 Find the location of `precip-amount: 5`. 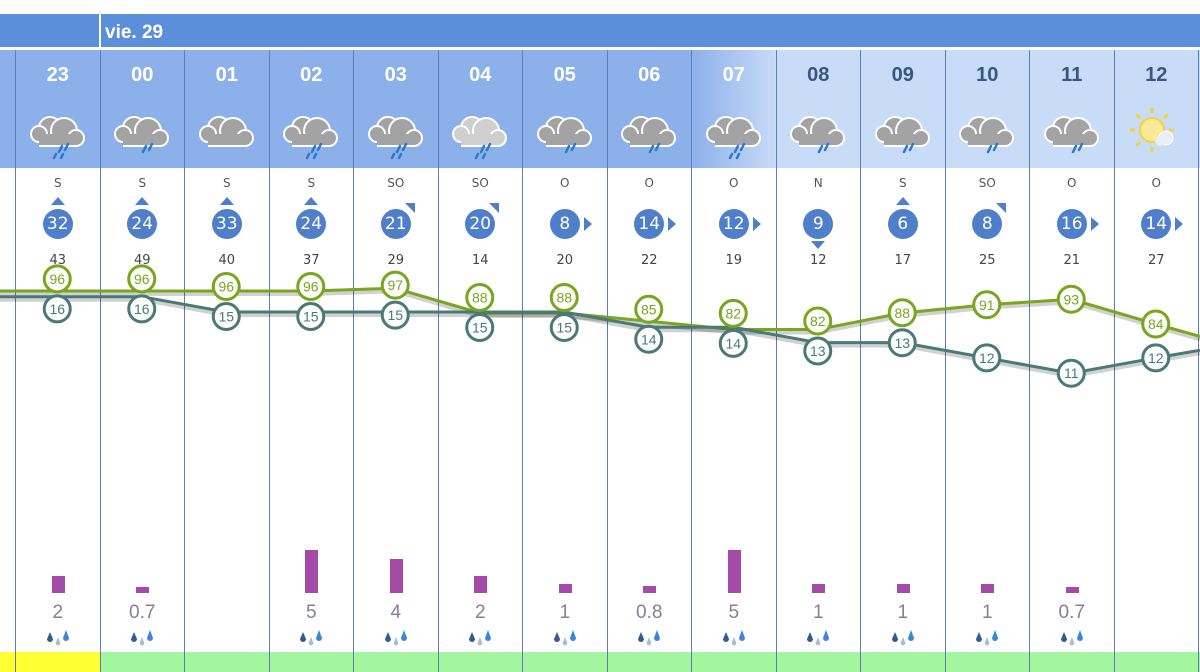

precip-amount: 5 is located at coordinates (311, 612).